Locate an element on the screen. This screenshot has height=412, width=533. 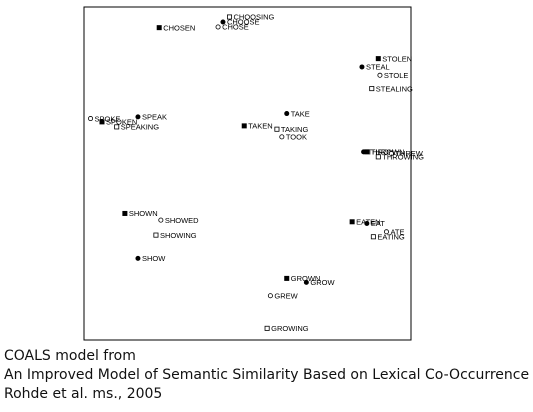
label-throwing: THROWING is located at coordinates (403, 157).